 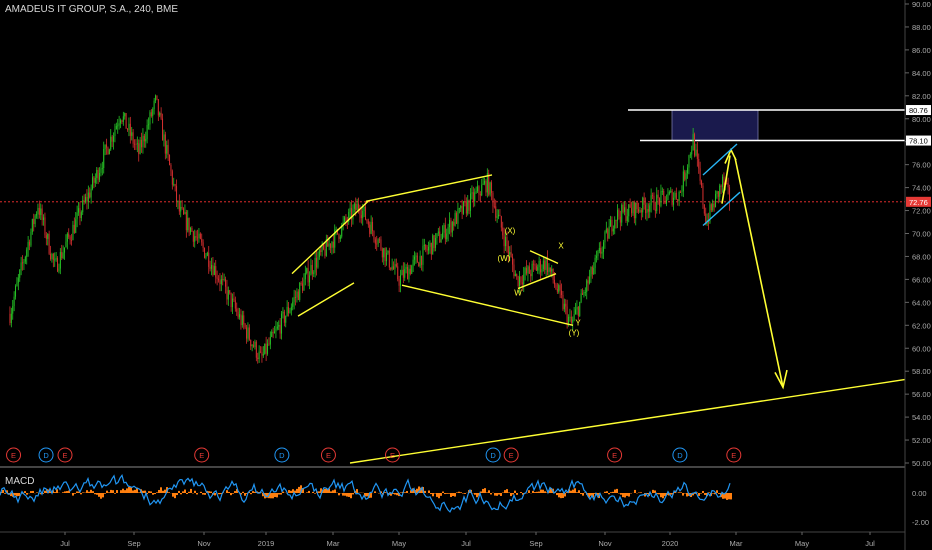 What do you see at coordinates (365, 493) in the screenshot?
I see `macd-line` at bounding box center [365, 493].